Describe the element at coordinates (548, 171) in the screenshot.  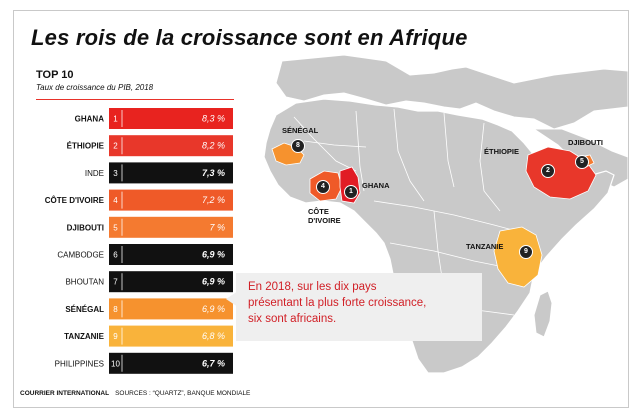
I see `badge-ethiopie: 2` at that location.